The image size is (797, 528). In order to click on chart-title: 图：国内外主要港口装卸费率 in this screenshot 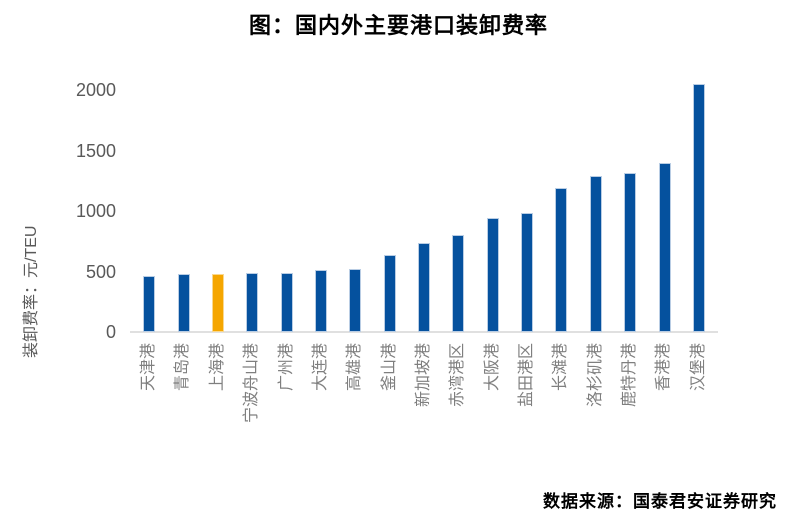, I will do `click(398, 25)`.